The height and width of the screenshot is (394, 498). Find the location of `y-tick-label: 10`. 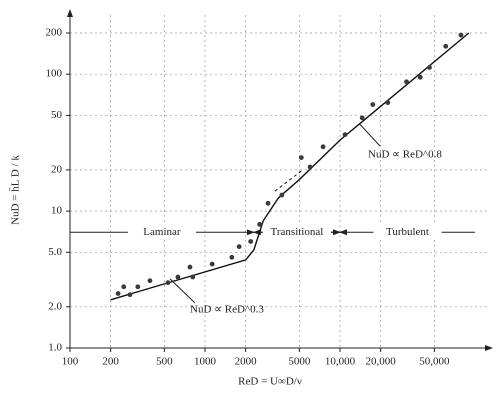

y-tick-label: 10 is located at coordinates (57, 211).